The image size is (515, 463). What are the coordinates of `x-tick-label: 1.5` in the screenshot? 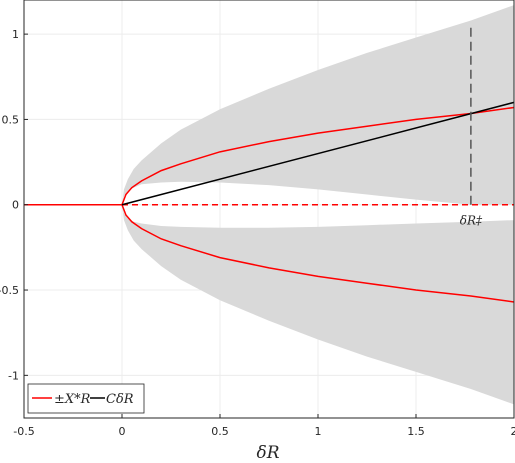 It's located at (416, 431).